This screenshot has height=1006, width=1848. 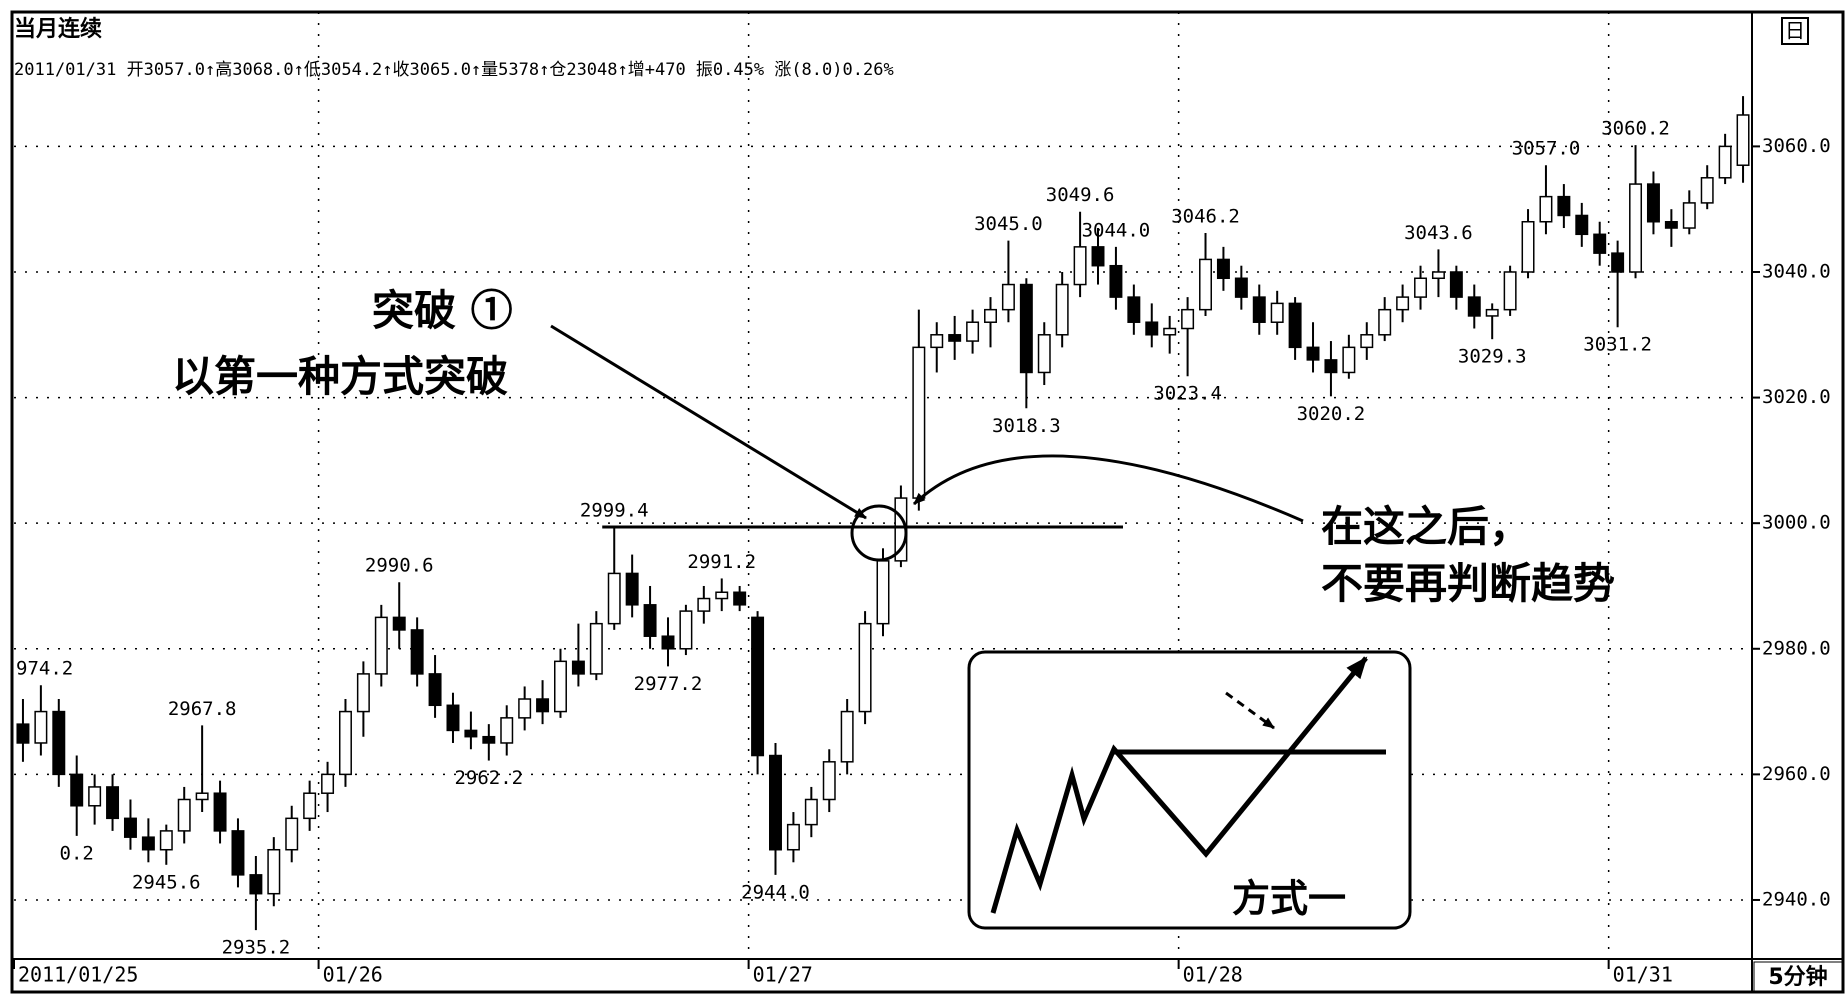 What do you see at coordinates (1546, 149) in the screenshot?
I see `extreme-label: 3057.0` at bounding box center [1546, 149].